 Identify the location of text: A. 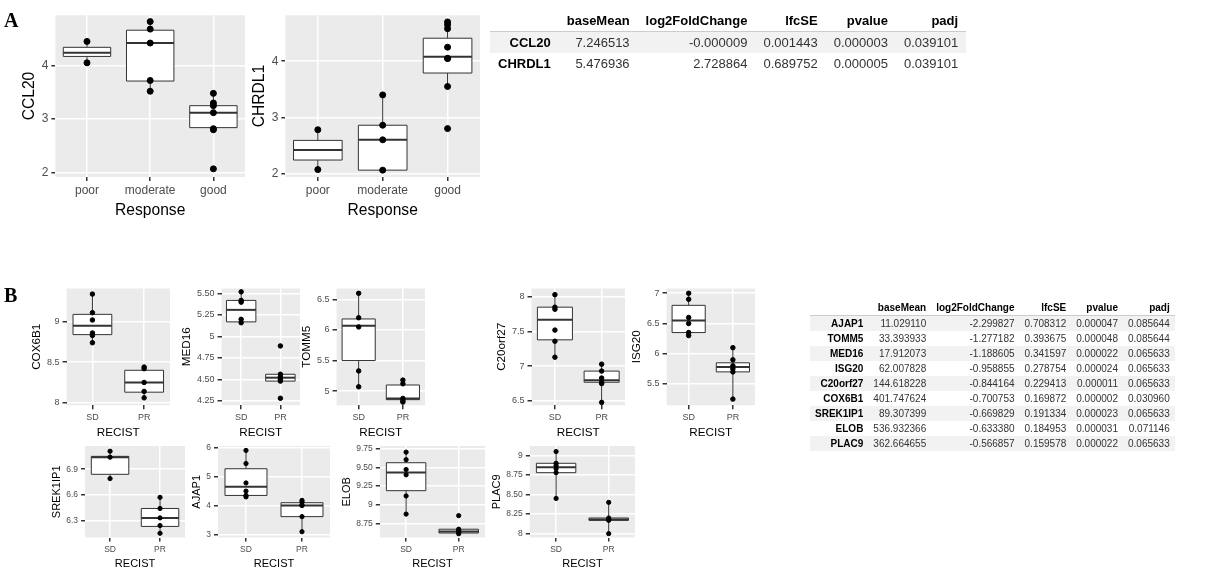
(11, 20).